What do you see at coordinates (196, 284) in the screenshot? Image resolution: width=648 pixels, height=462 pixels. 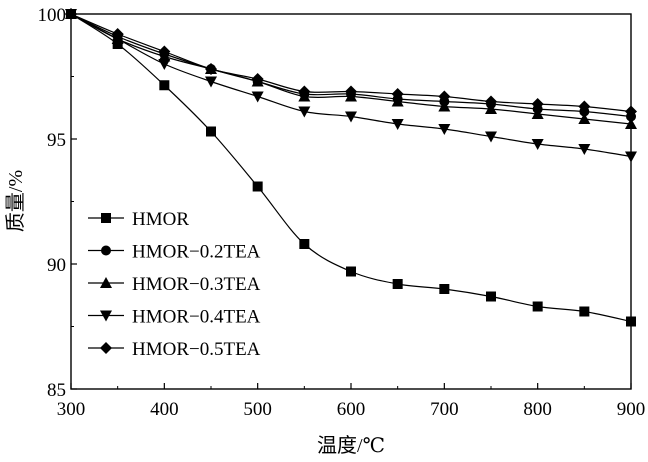 I see `legend-label: HMOR−0.3TEA` at bounding box center [196, 284].